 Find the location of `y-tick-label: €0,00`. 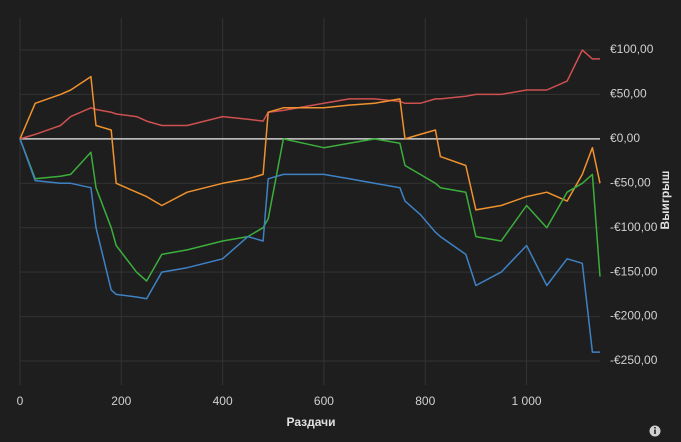

y-tick-label: €0,00 is located at coordinates (625, 138).